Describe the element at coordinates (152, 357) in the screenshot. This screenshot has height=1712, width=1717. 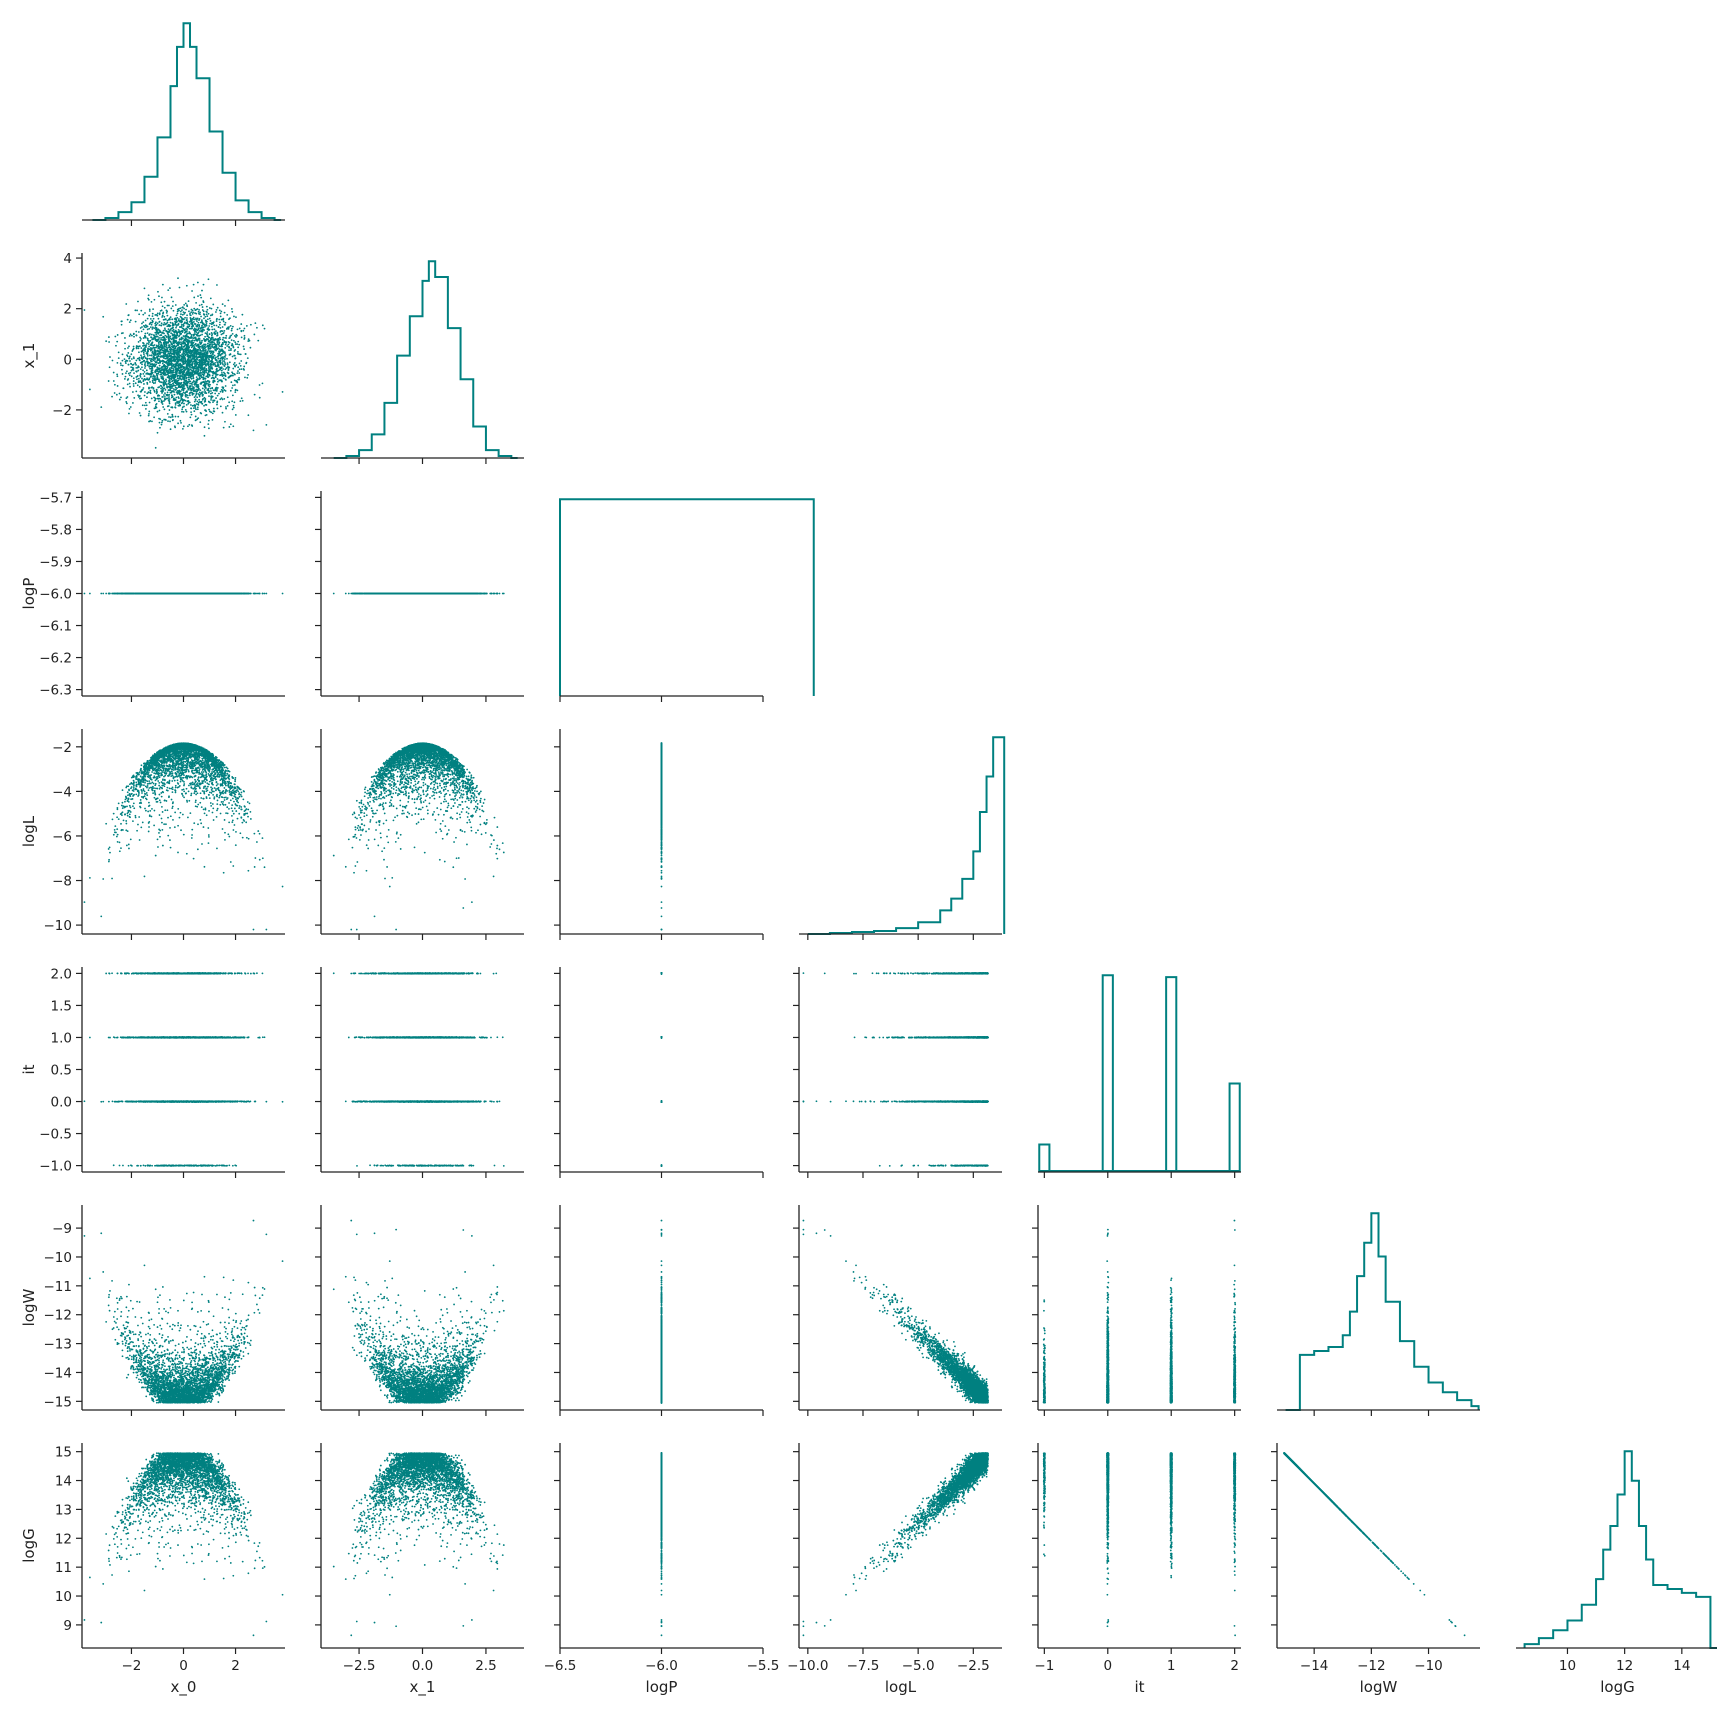
I see `panel-x_1-vs-x_0: −2024x_1` at that location.